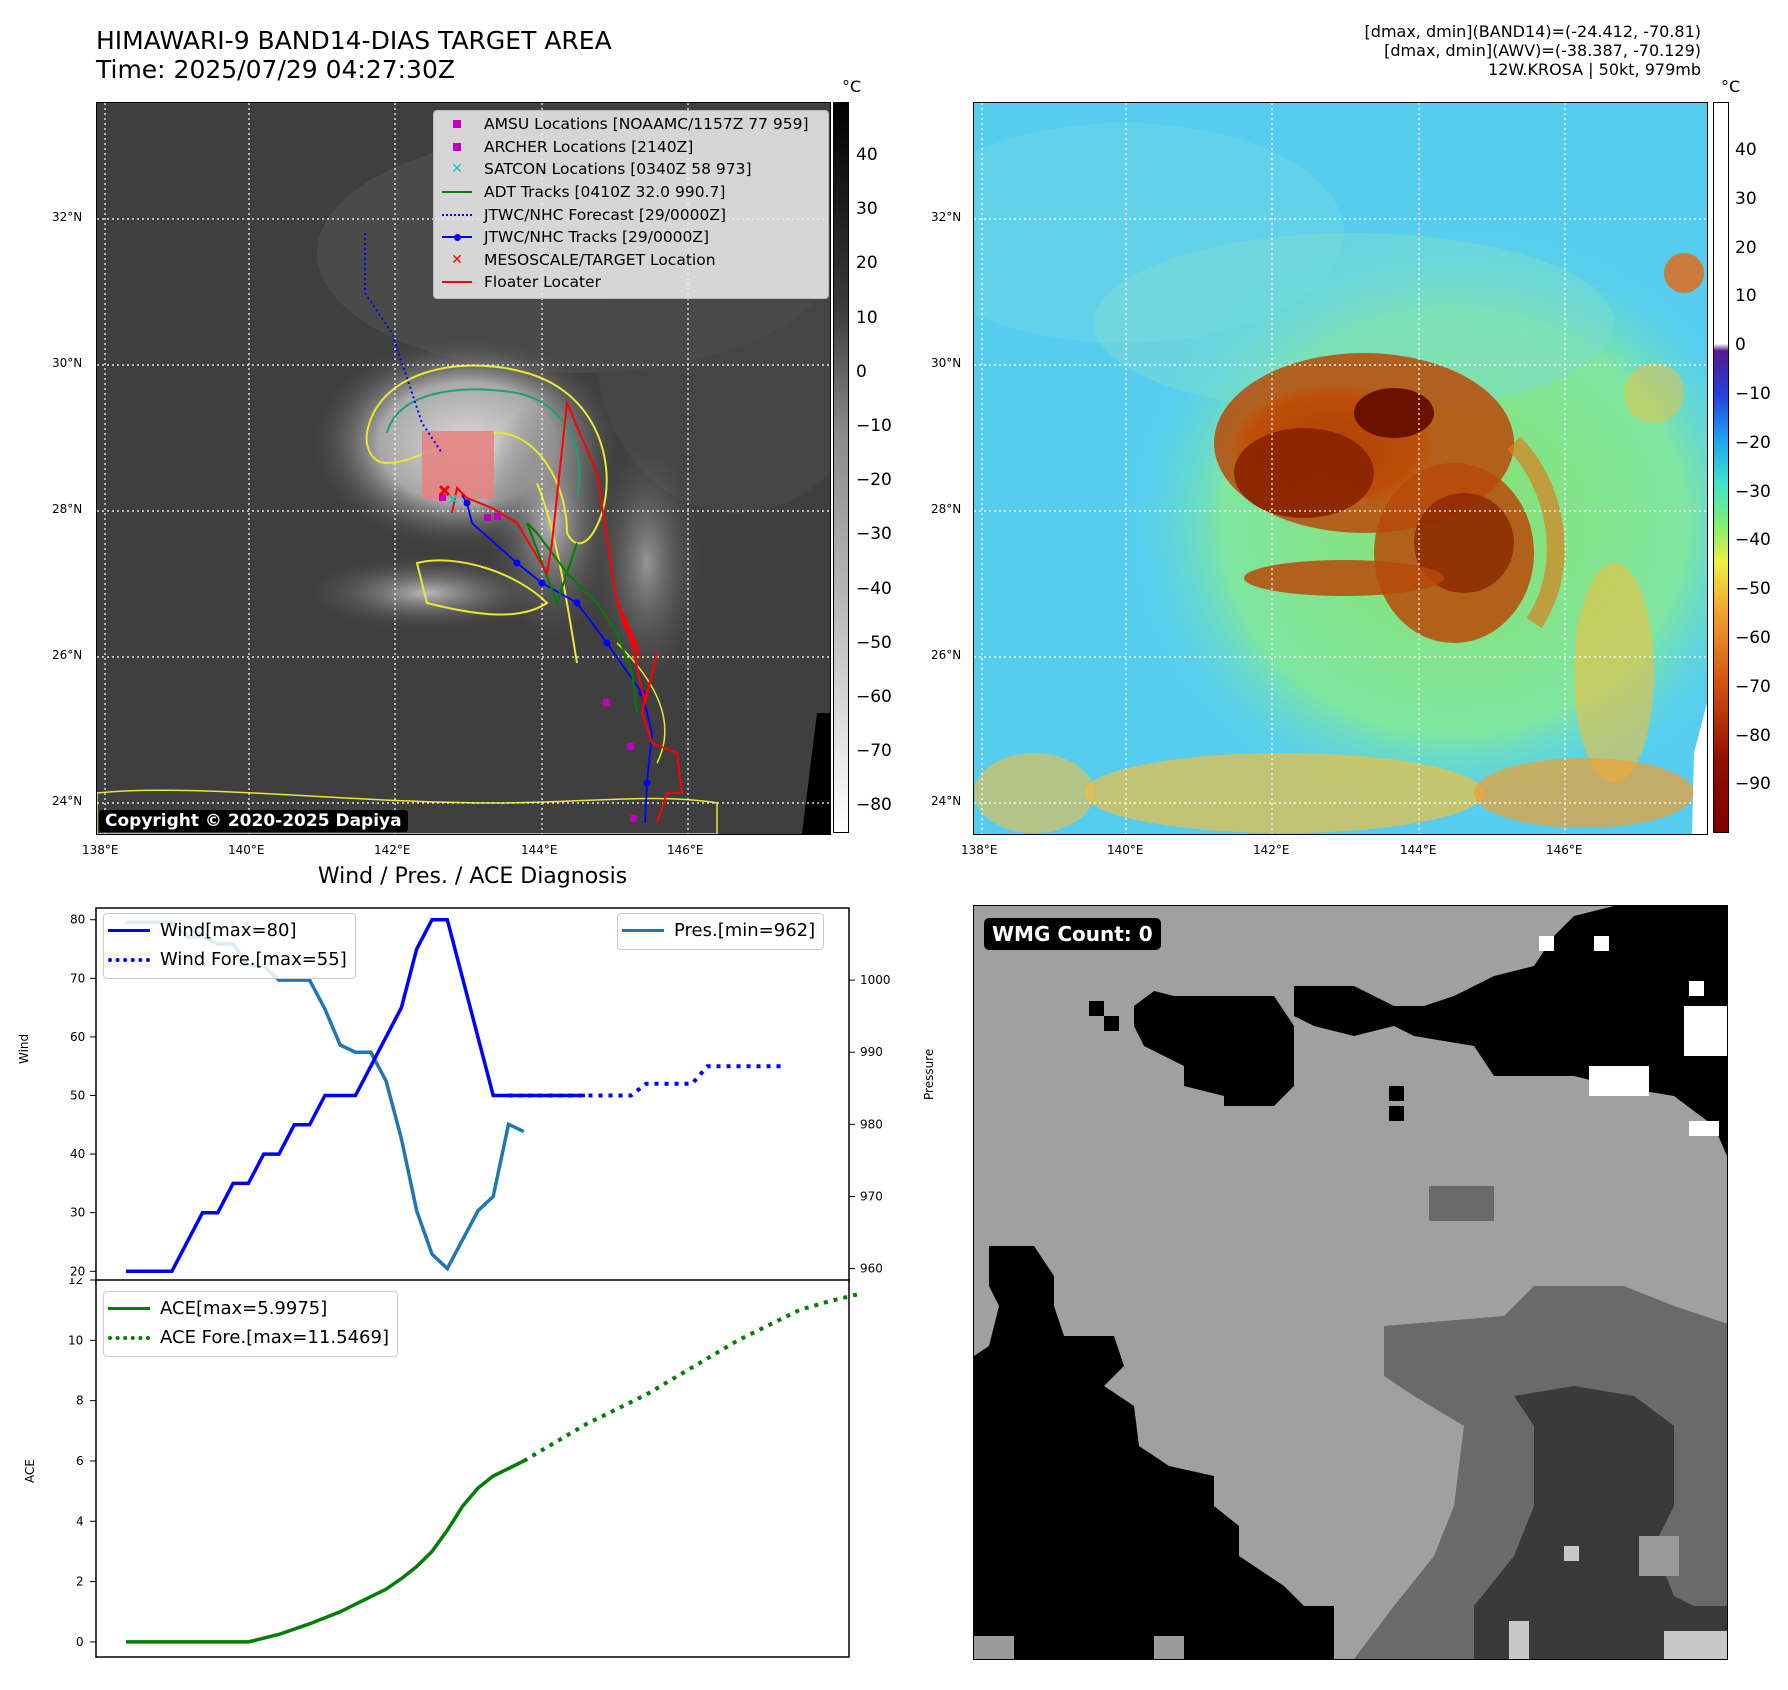 This screenshot has height=1690, width=1788. I want to click on legend-label: JTWC/NHC Forecast [29/0000Z], so click(605, 214).